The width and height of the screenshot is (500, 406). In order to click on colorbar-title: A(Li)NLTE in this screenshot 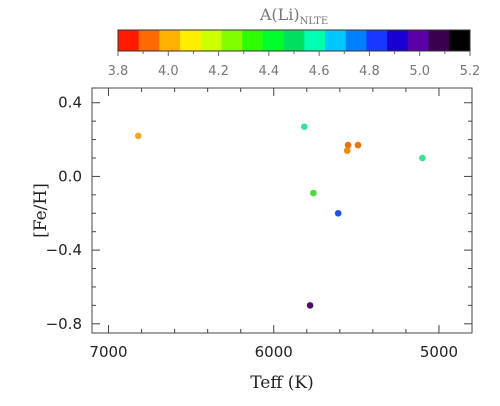, I will do `click(293, 16)`.